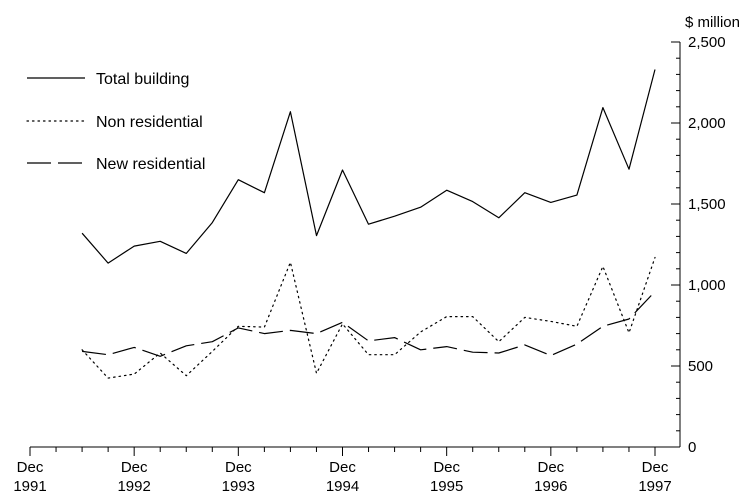 This screenshot has width=746, height=499. Describe the element at coordinates (446, 486) in the screenshot. I see `x-tick-label-year: 1995` at that location.